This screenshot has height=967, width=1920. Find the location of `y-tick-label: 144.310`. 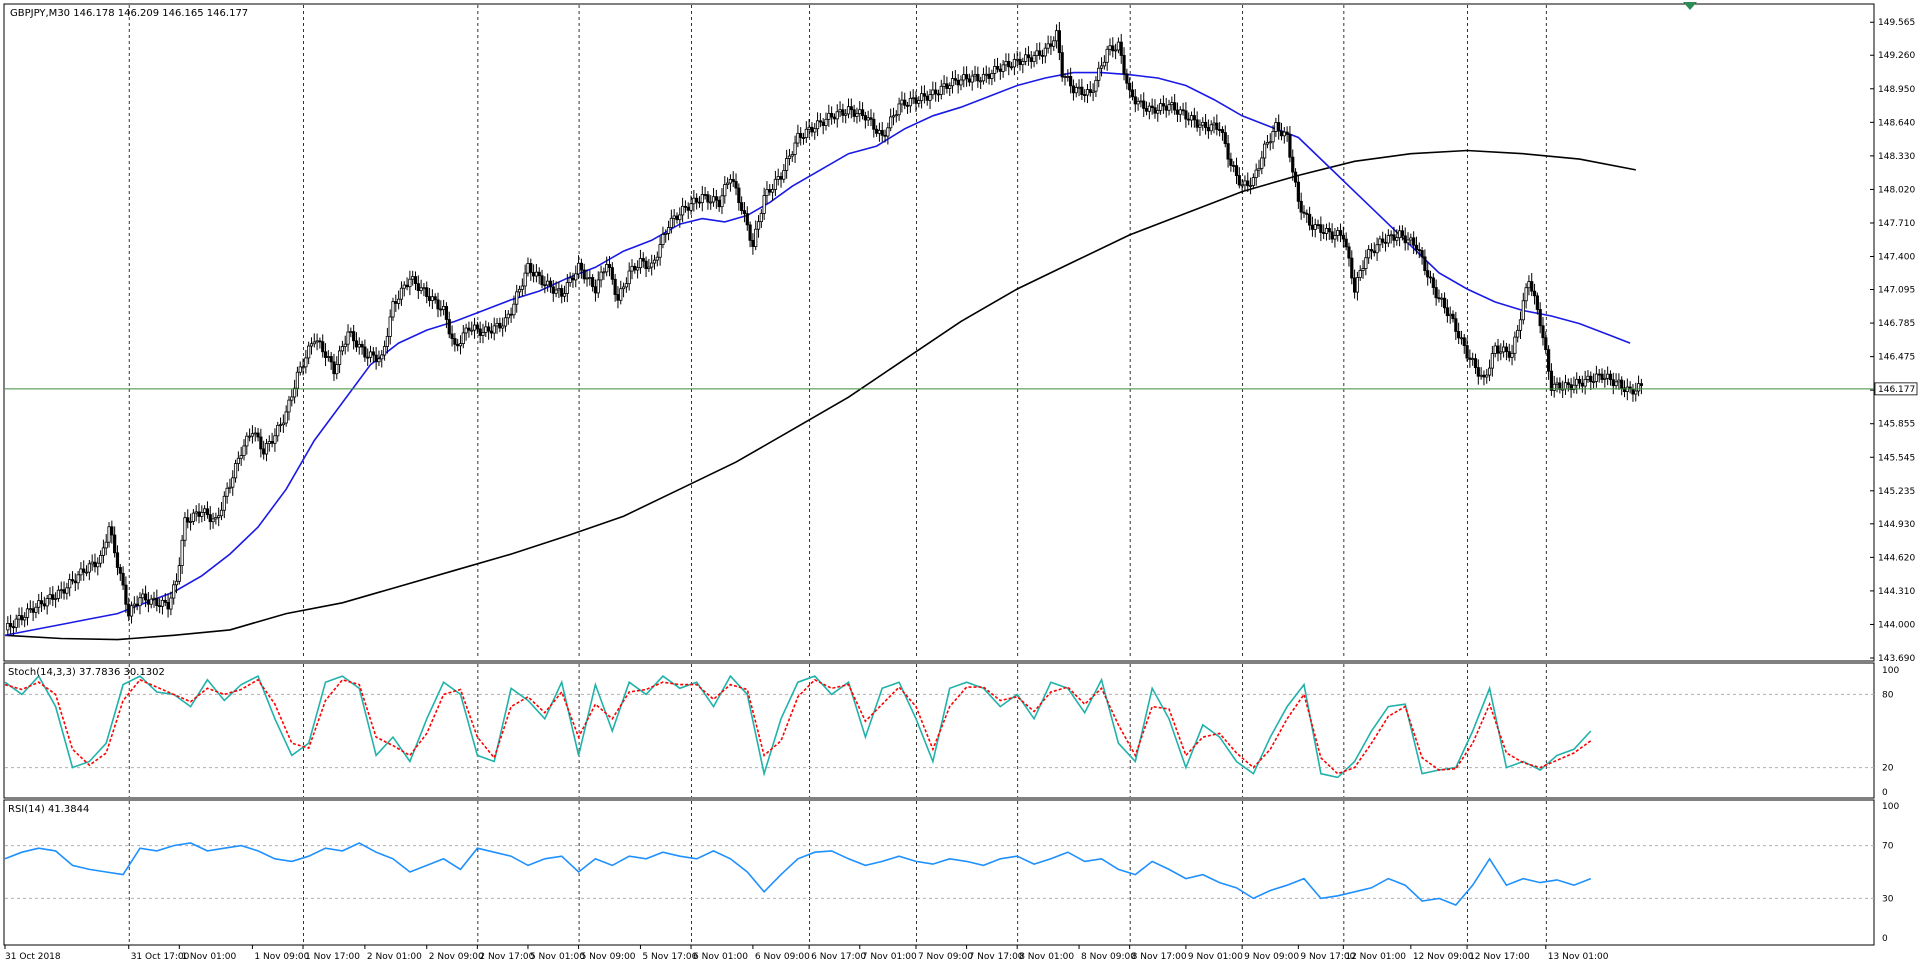

y-tick-label: 144.310 is located at coordinates (1896, 592).